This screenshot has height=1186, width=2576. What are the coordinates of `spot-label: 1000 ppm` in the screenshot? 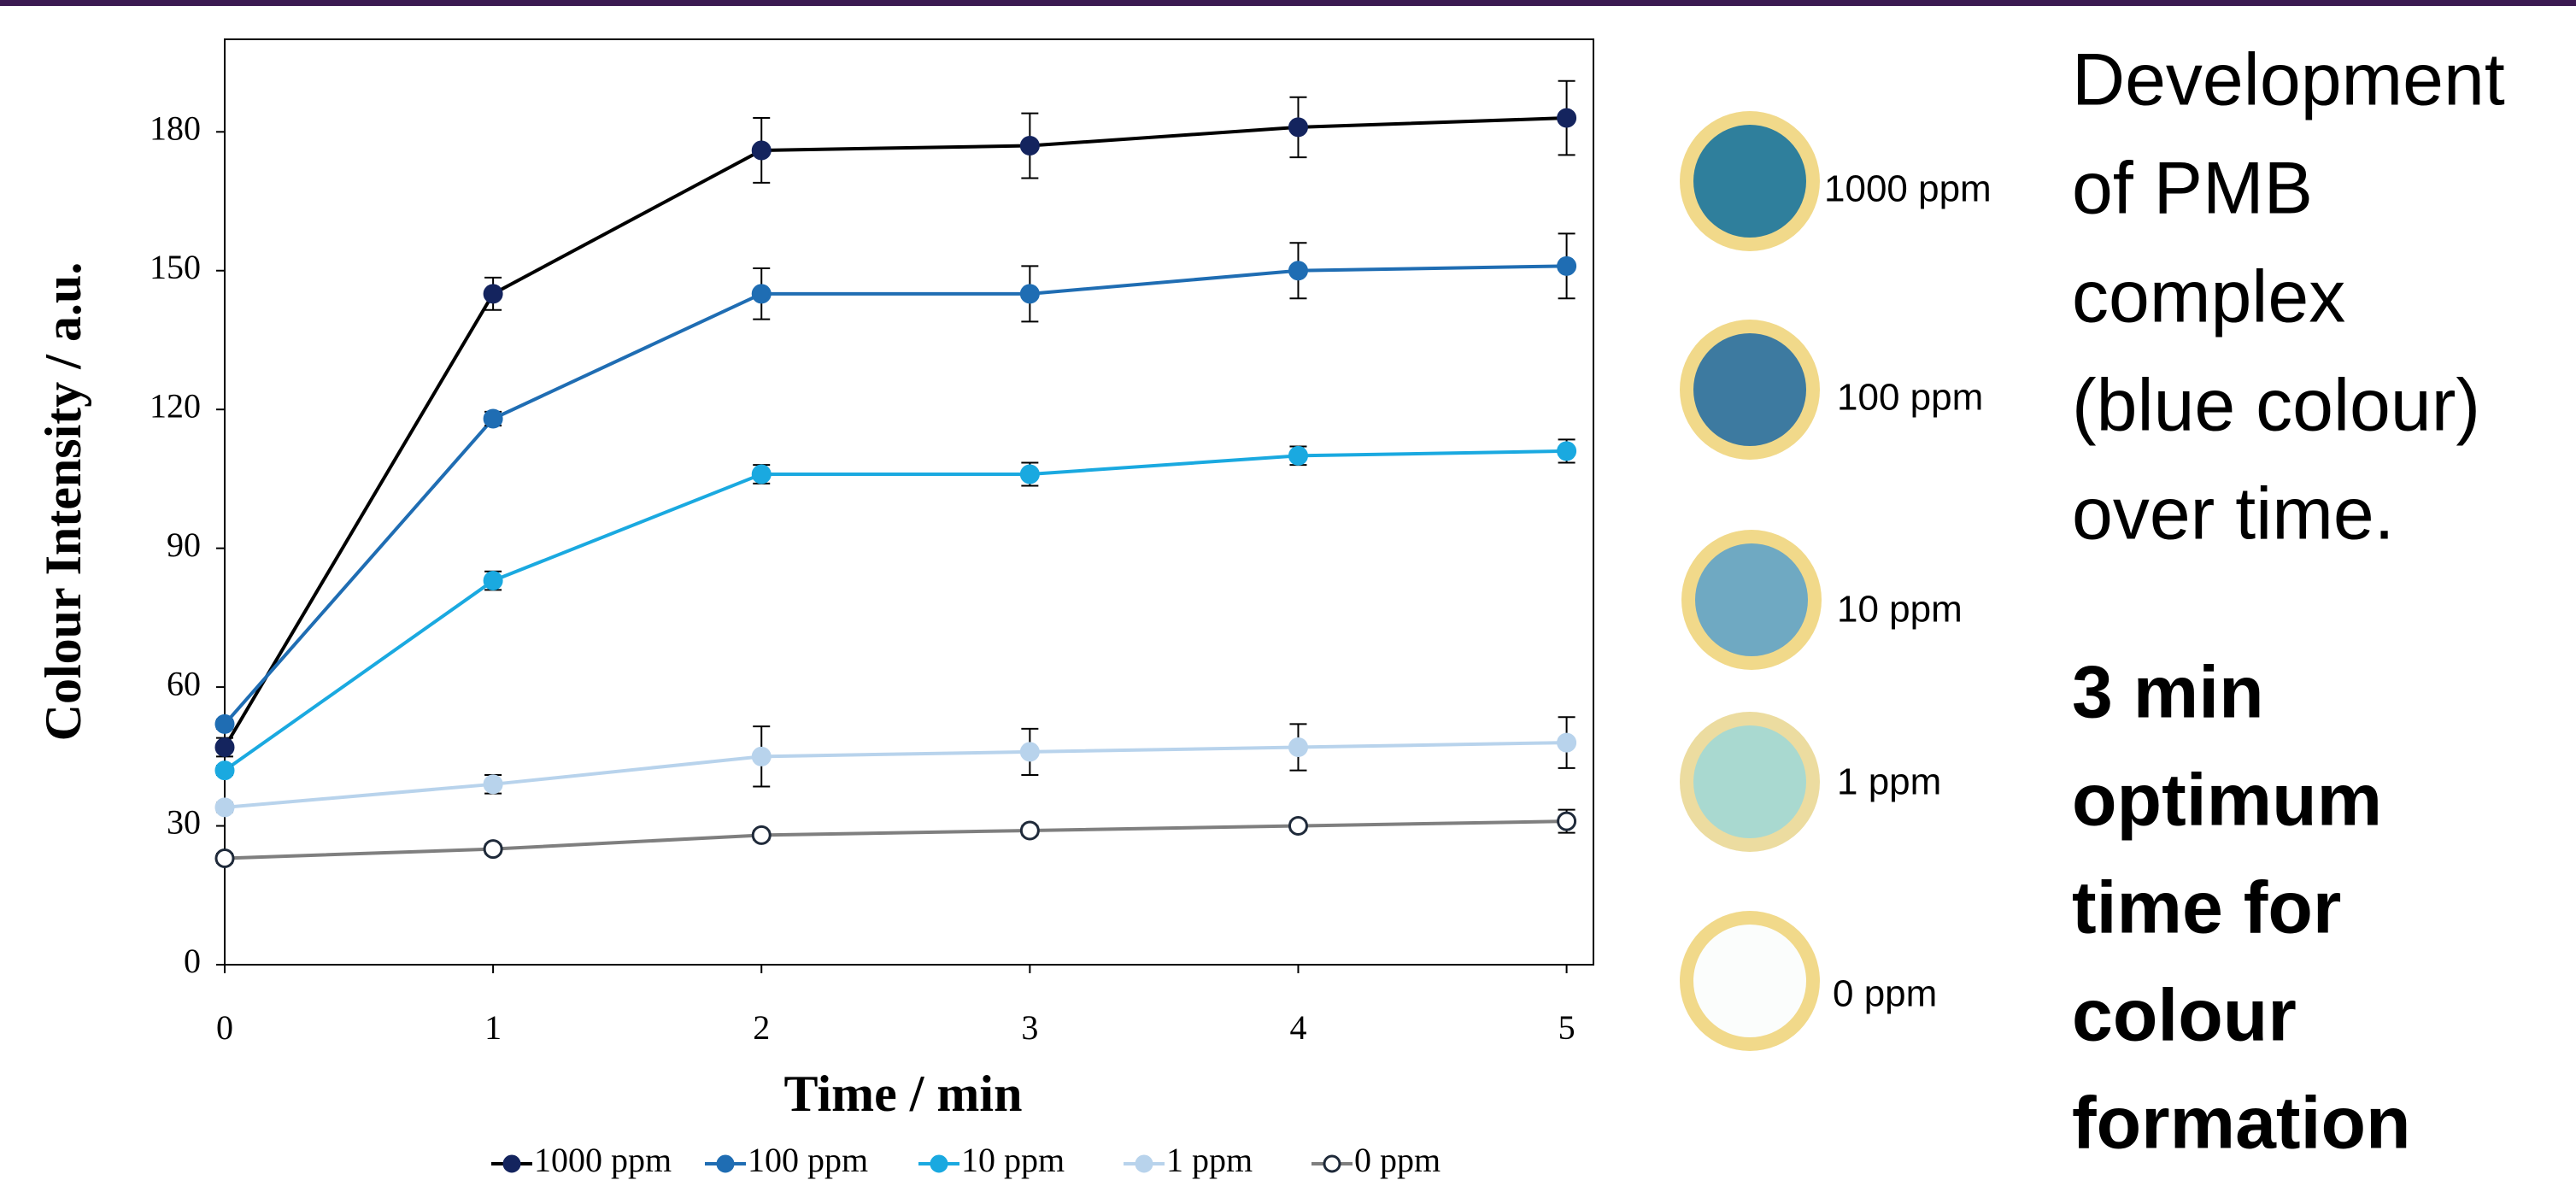 It's located at (1908, 189).